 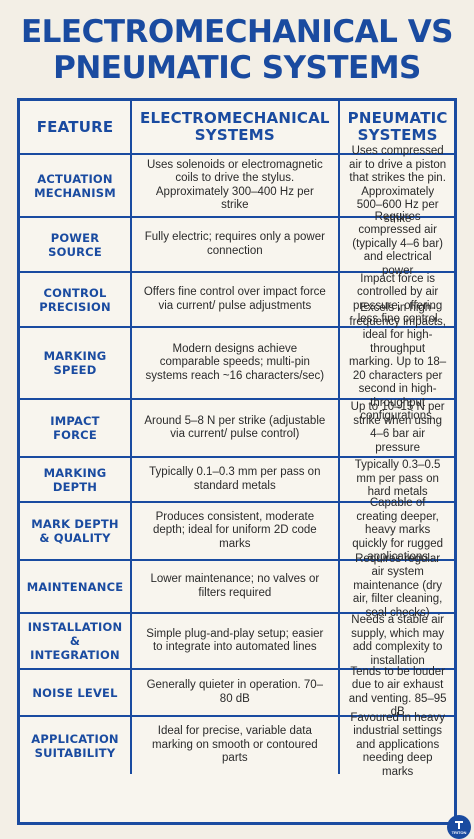 I want to click on header-feature-label: FEATURE, so click(x=75, y=126).